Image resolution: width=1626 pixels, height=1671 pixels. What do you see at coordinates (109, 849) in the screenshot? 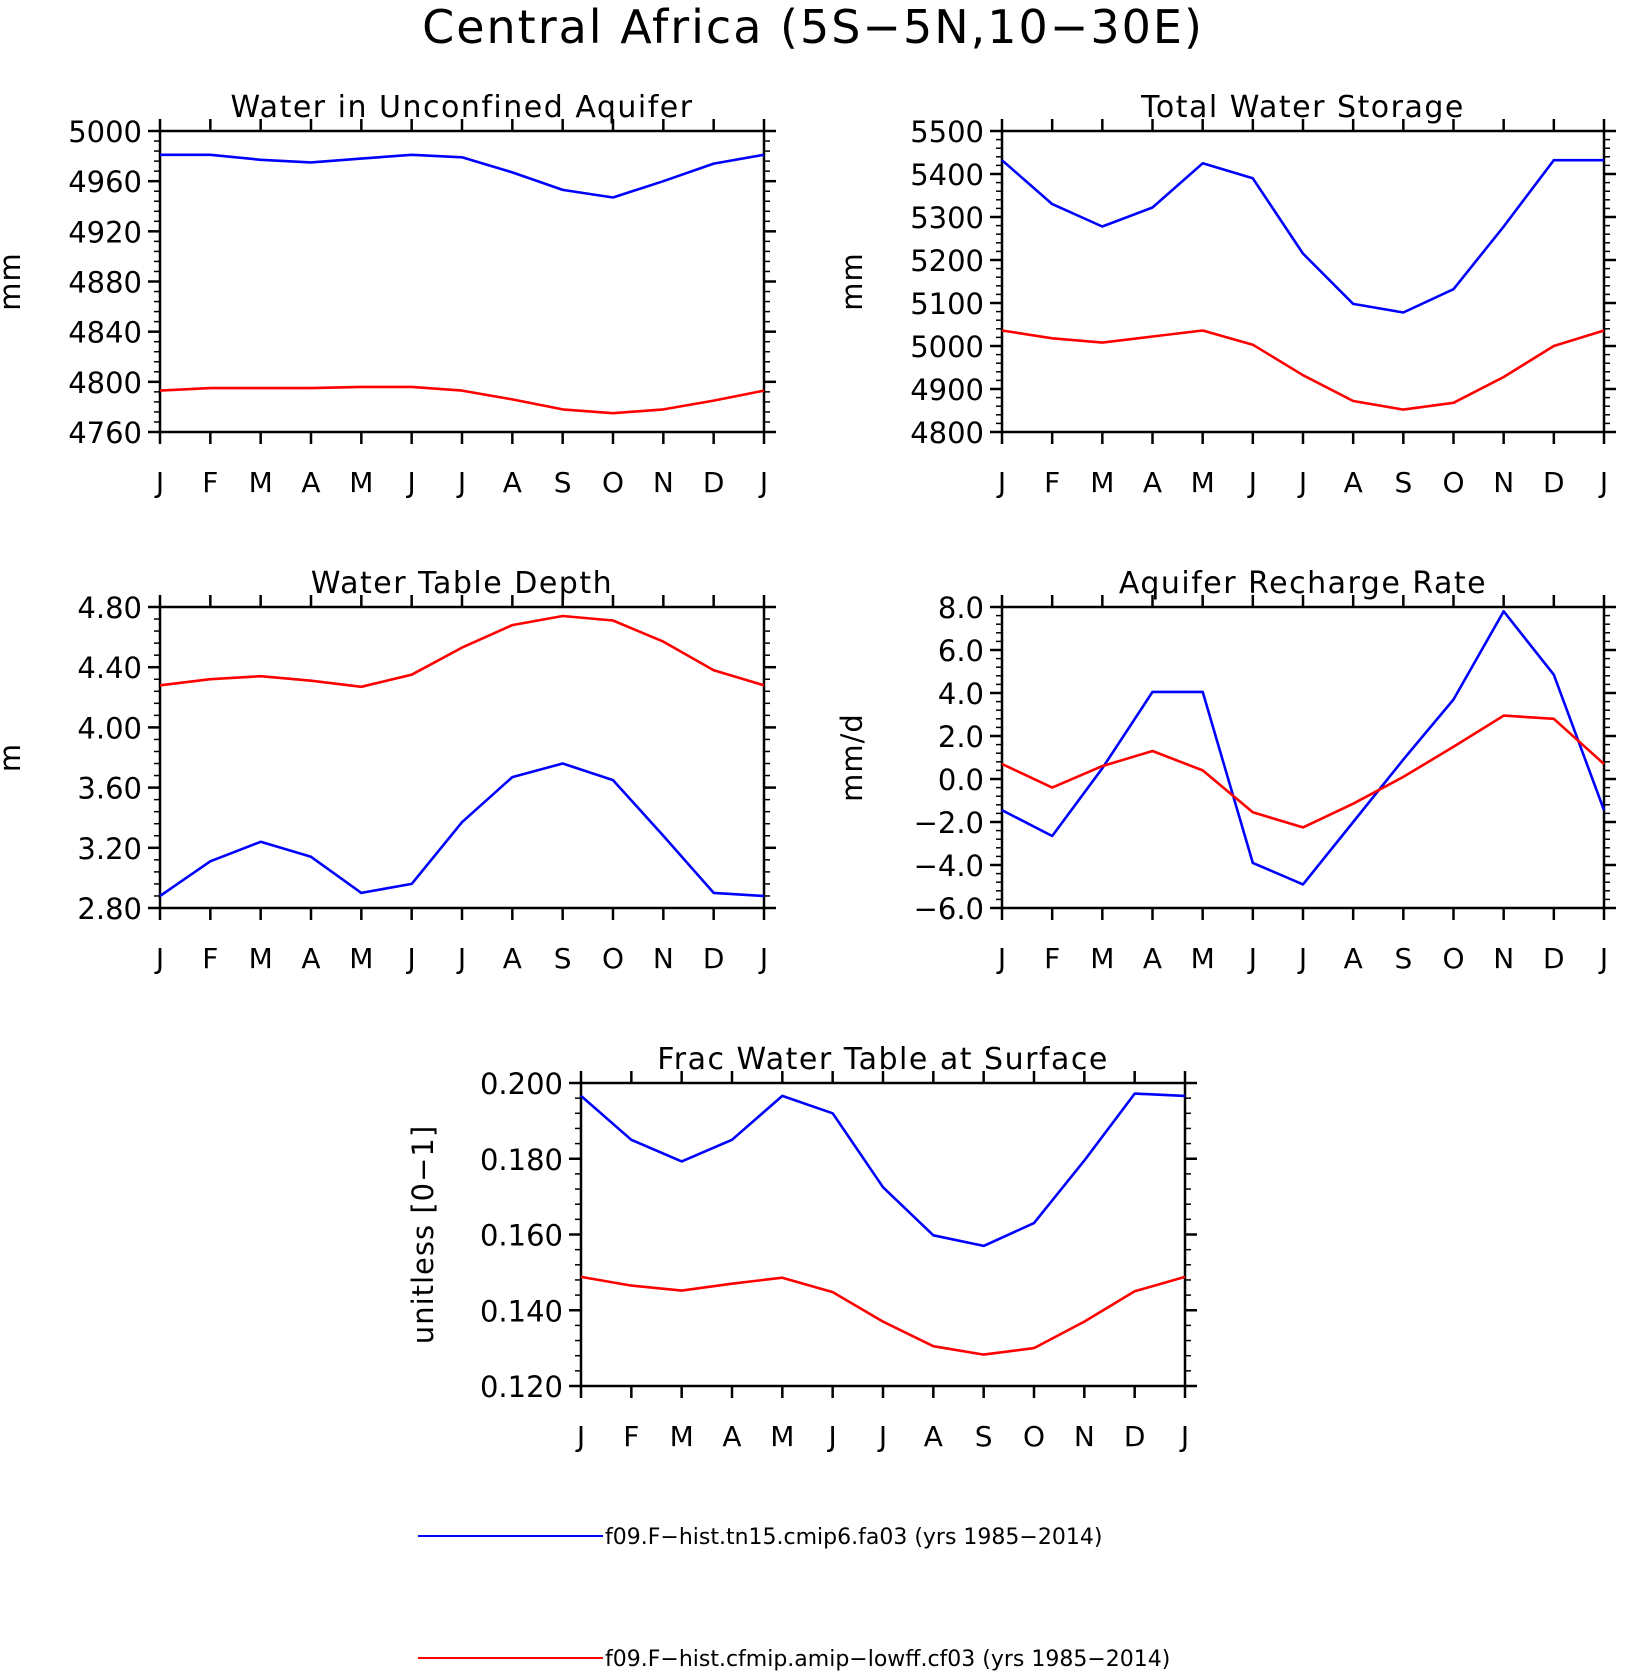
I see `y-tick-label: 3.20` at bounding box center [109, 849].